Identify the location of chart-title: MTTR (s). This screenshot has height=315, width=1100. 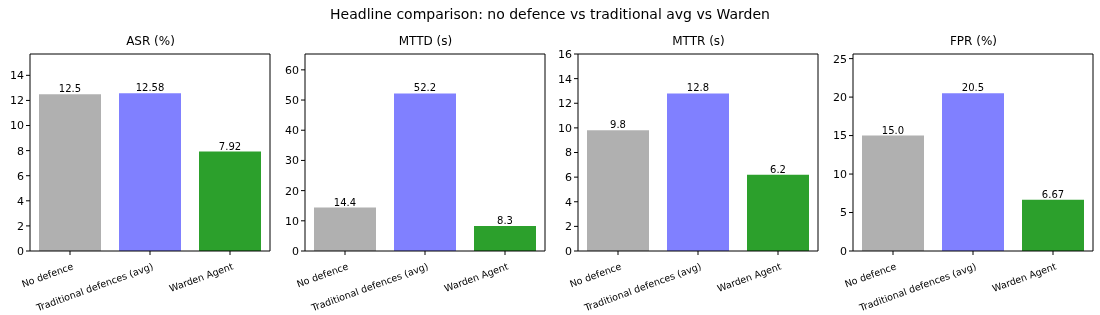
(698, 41).